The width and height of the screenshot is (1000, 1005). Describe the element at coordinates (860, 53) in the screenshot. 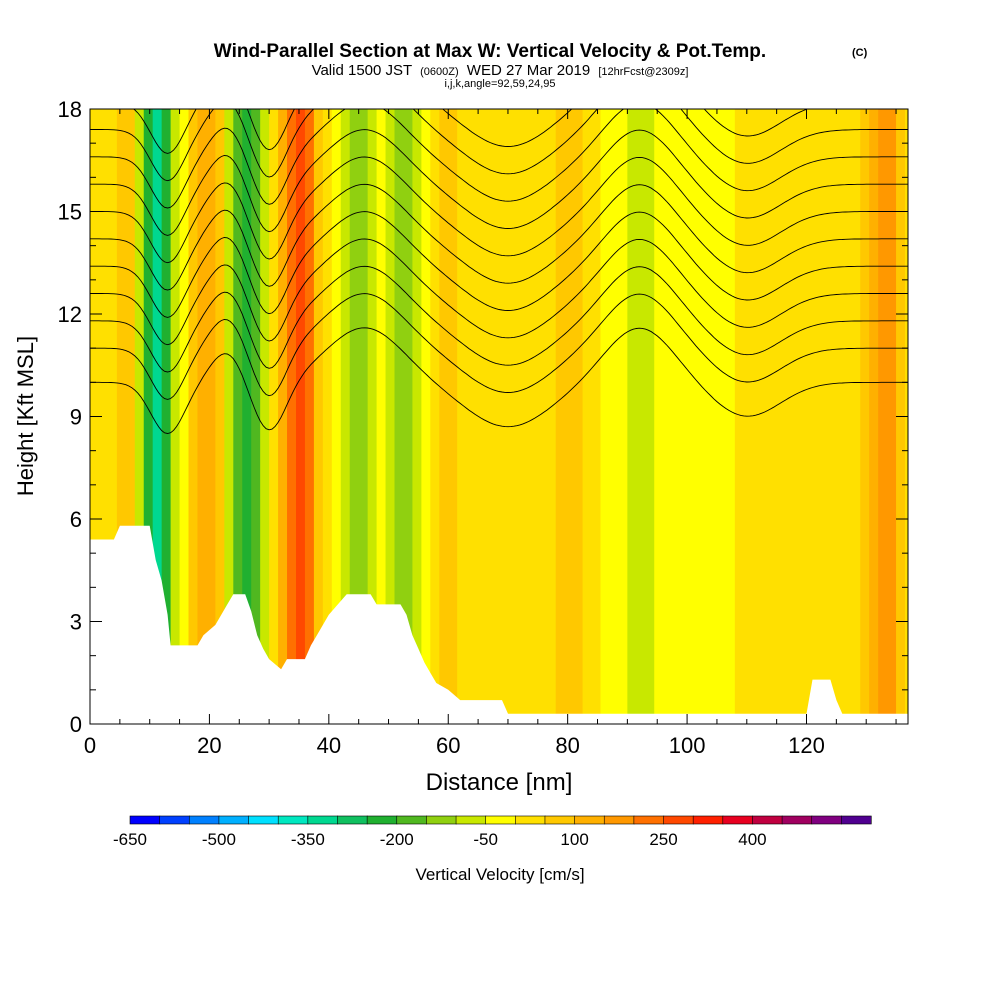

I see `chart-title-mark: (C)` at that location.